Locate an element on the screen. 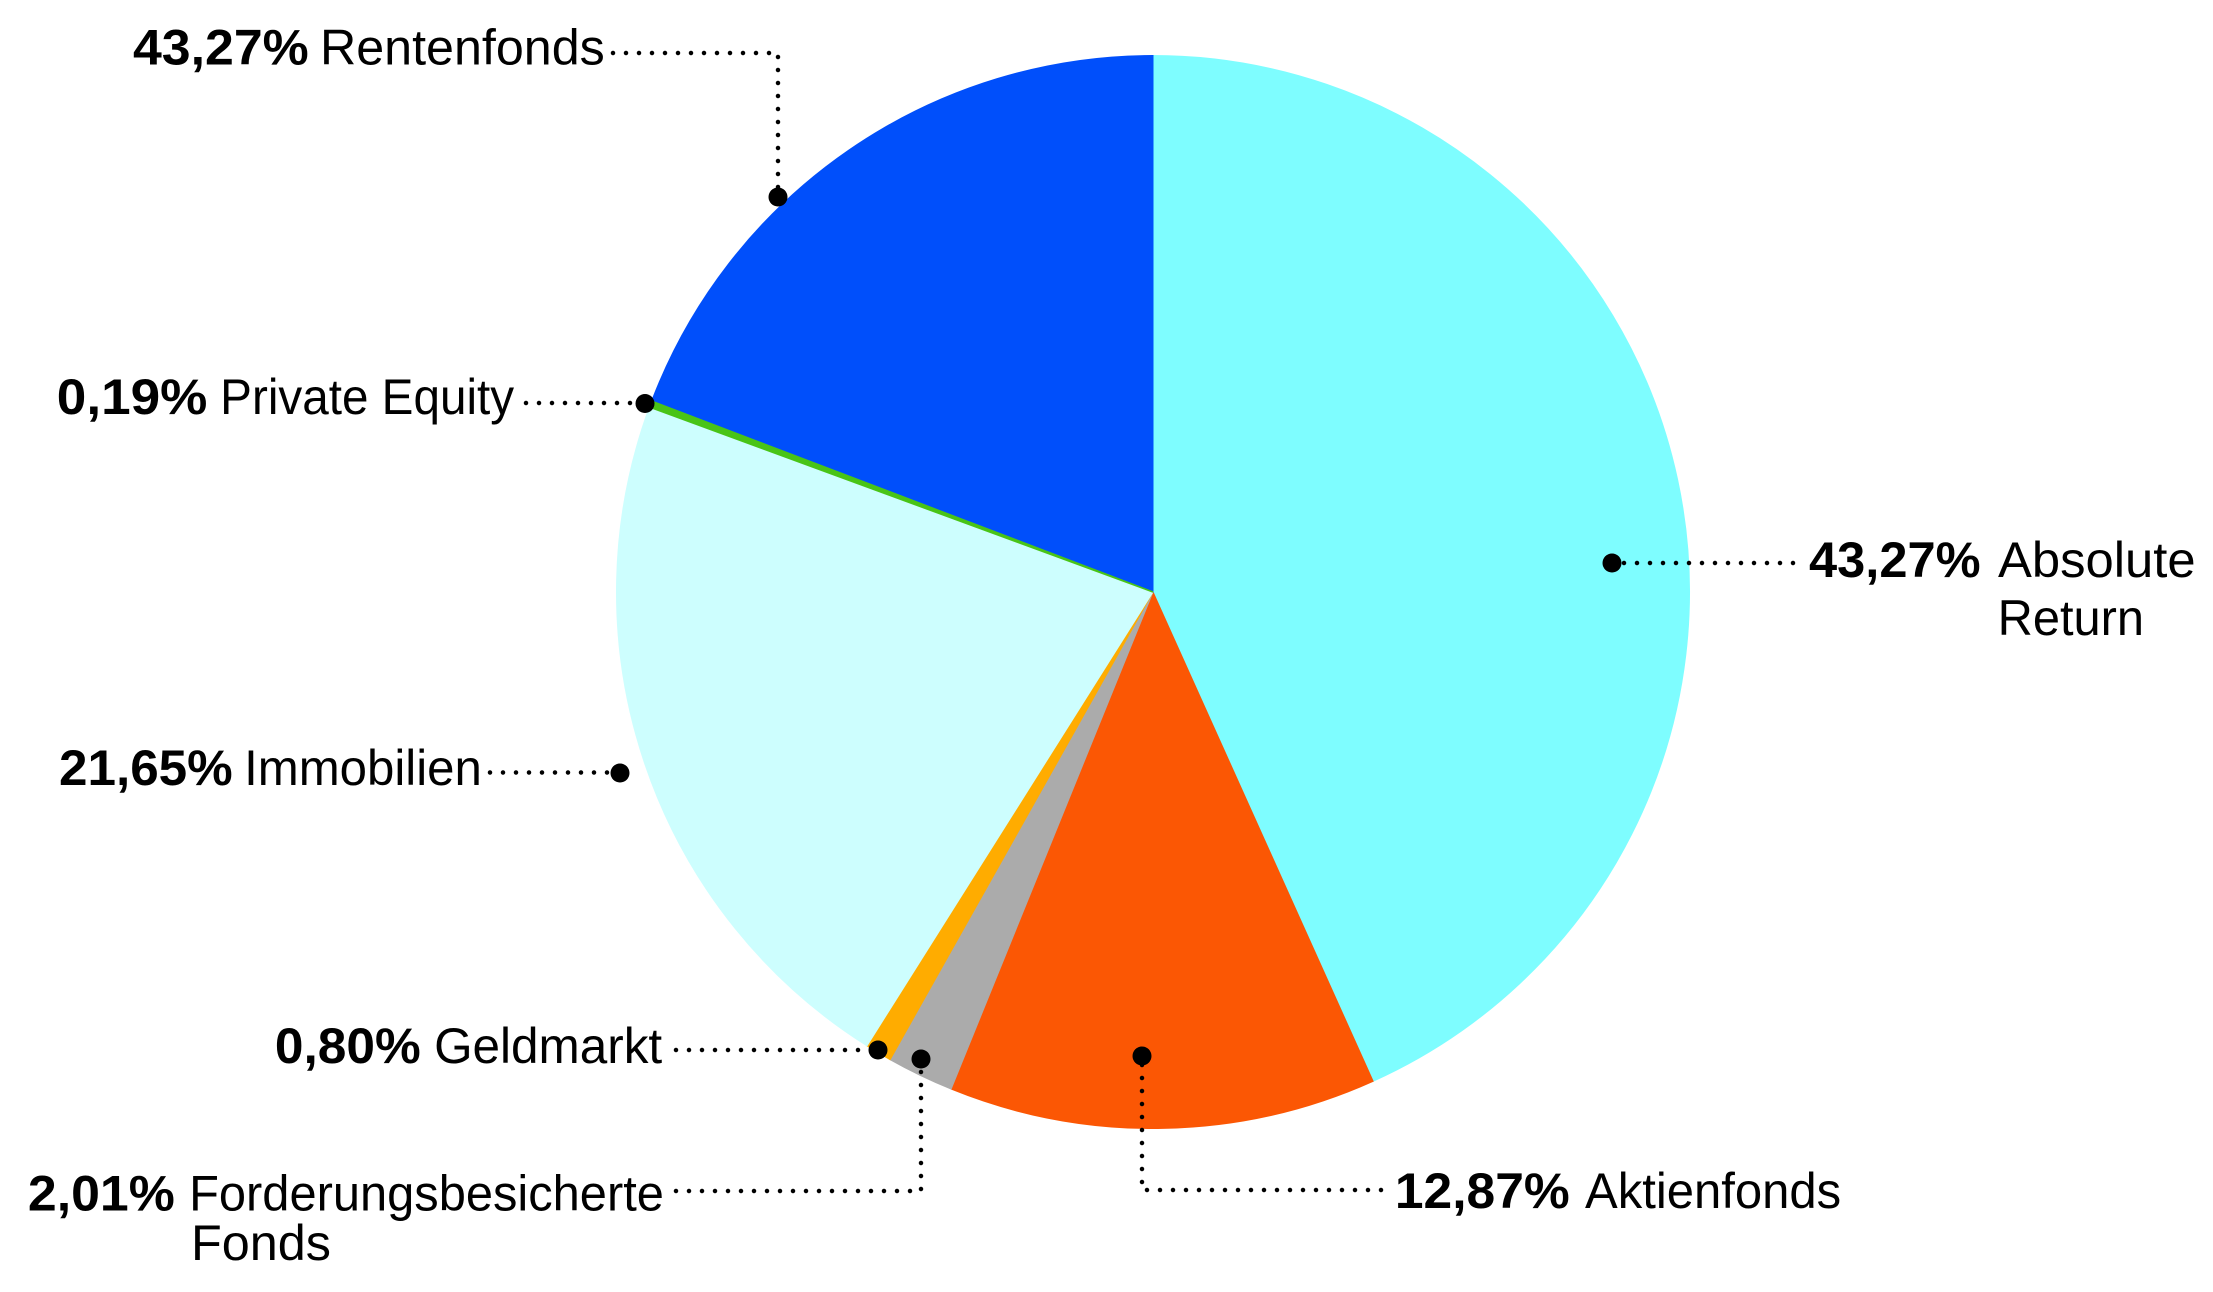 This screenshot has width=2213, height=1292. svg-text: 0,80% is located at coordinates (348, 1046).